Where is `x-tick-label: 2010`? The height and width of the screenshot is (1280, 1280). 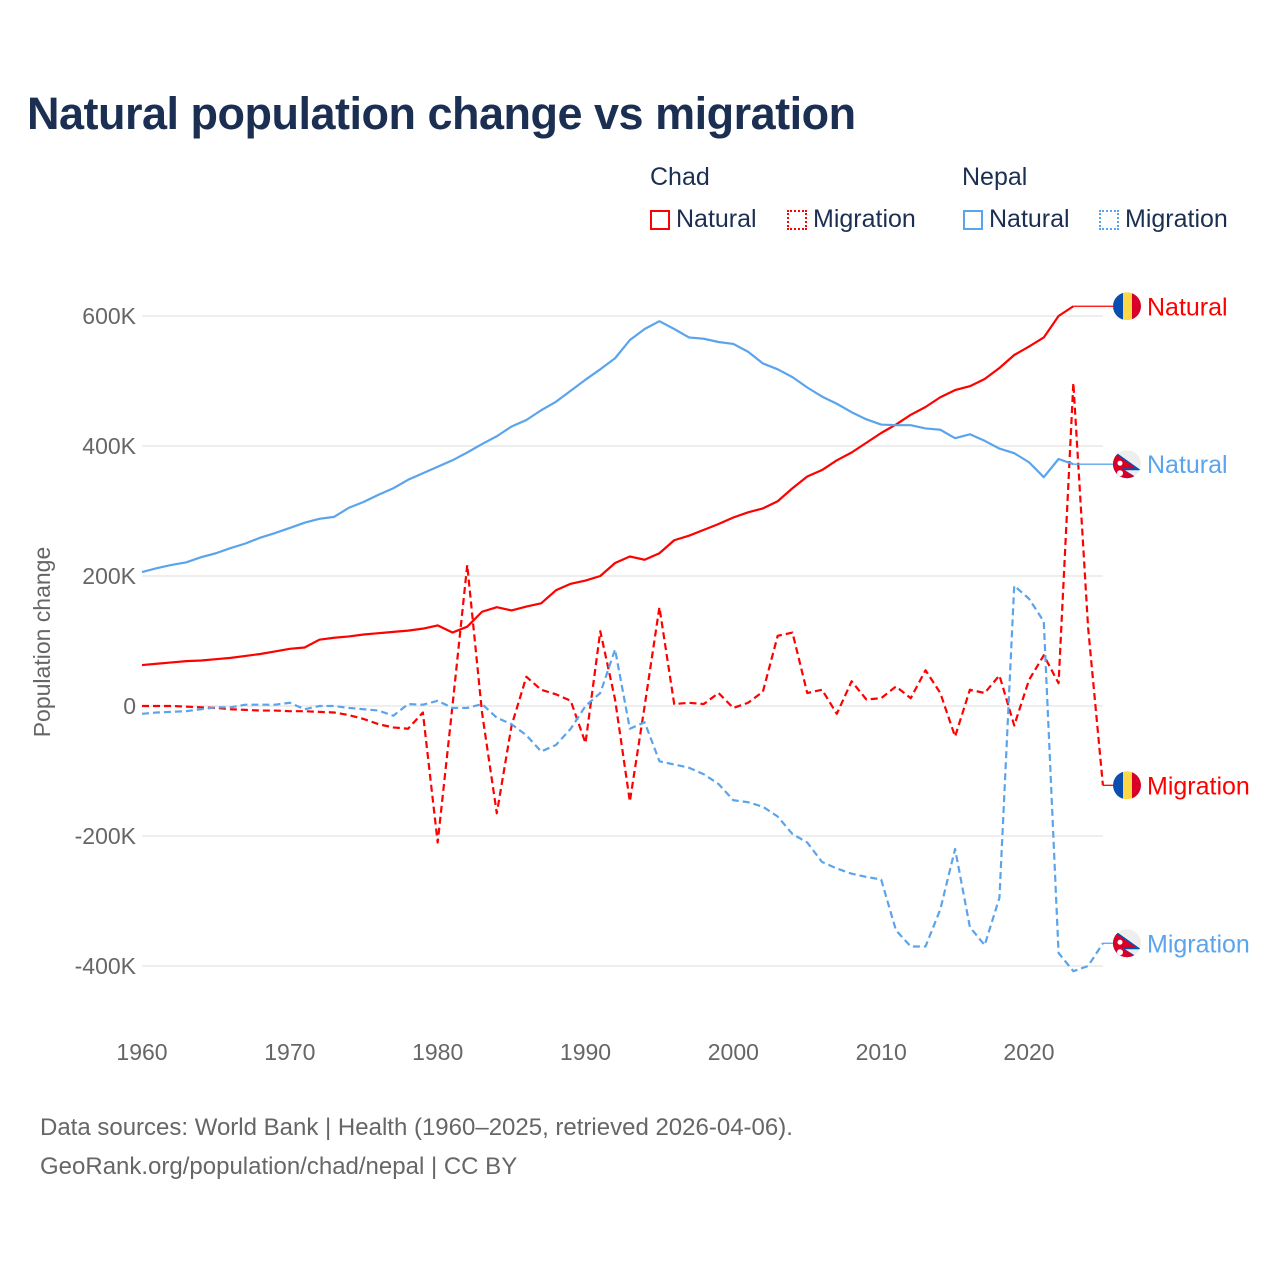 x-tick-label: 2010 is located at coordinates (881, 1052).